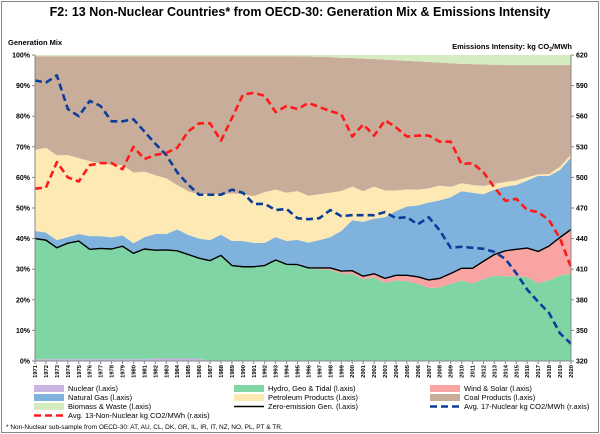  What do you see at coordinates (582, 270) in the screenshot?
I see `right-tick-label: 410` at bounding box center [582, 270].